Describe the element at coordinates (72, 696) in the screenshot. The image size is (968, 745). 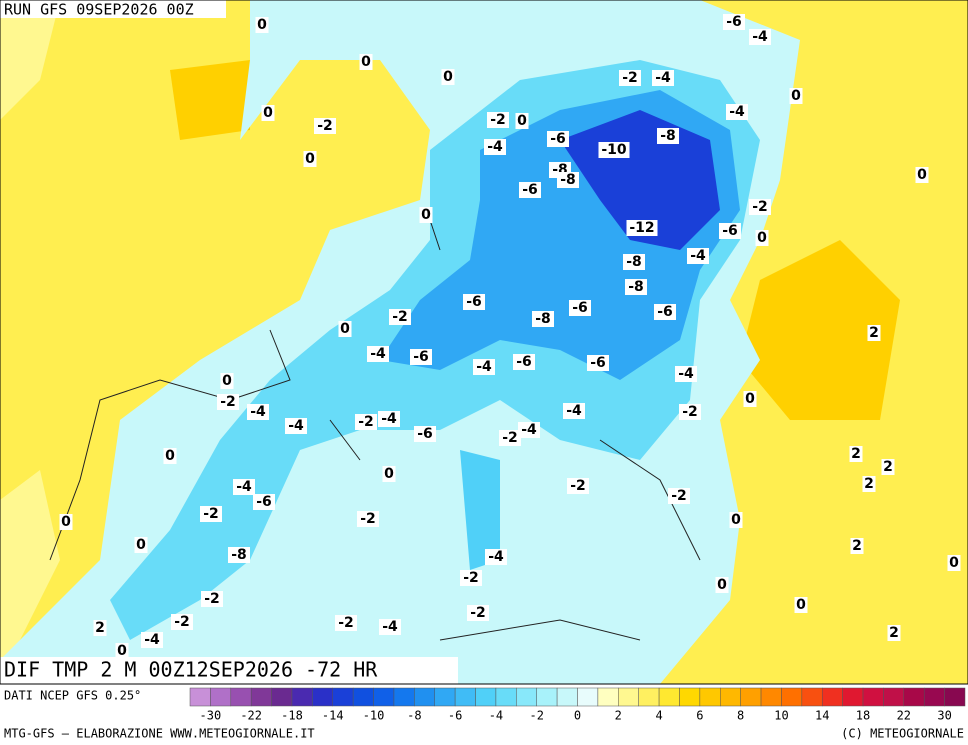
I see `source-label: DATI NCEP GFS 0.25°` at that location.